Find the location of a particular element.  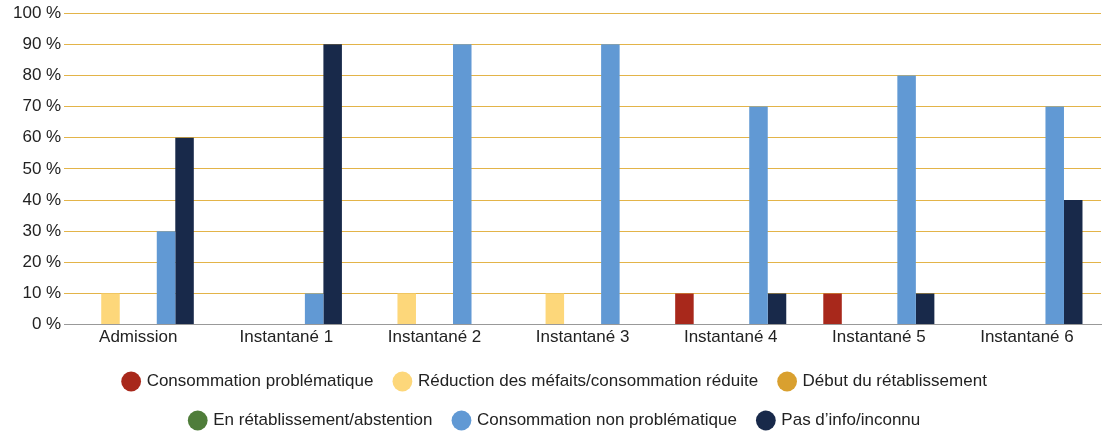

legend-label: En rétablissement/abstention is located at coordinates (323, 420).